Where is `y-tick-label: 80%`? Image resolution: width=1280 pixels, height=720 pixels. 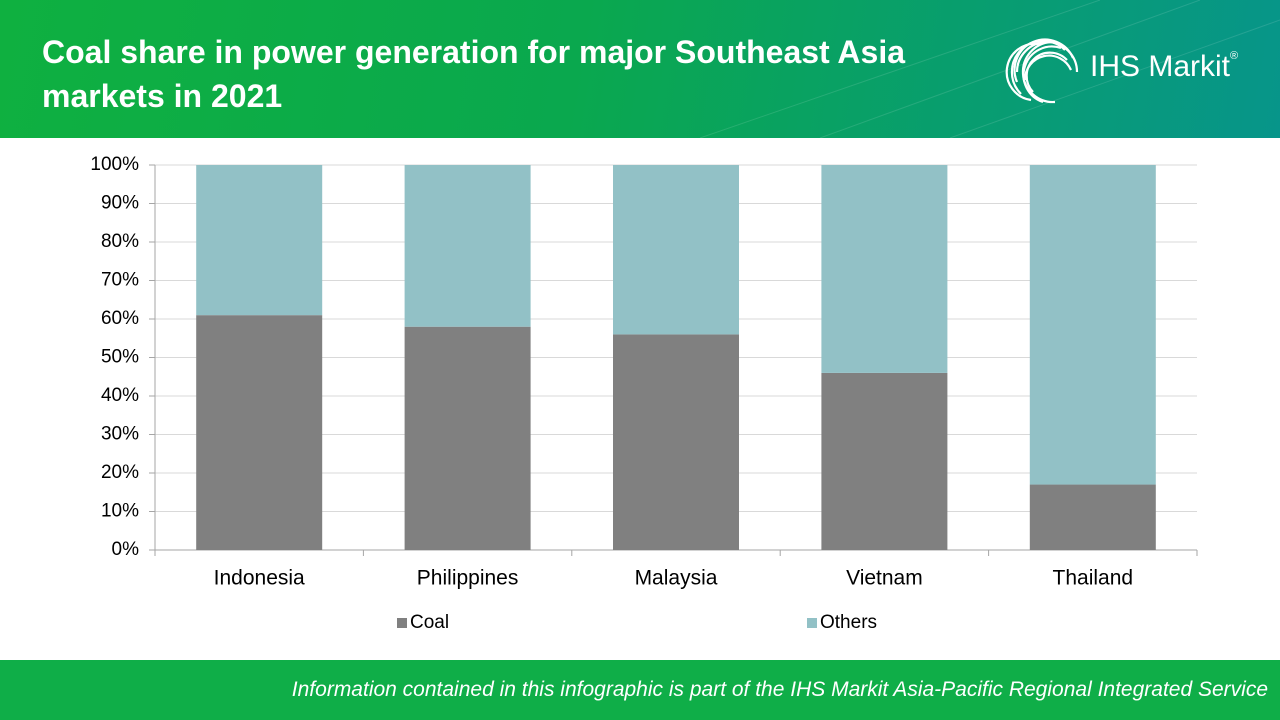
y-tick-label: 80% is located at coordinates (120, 241).